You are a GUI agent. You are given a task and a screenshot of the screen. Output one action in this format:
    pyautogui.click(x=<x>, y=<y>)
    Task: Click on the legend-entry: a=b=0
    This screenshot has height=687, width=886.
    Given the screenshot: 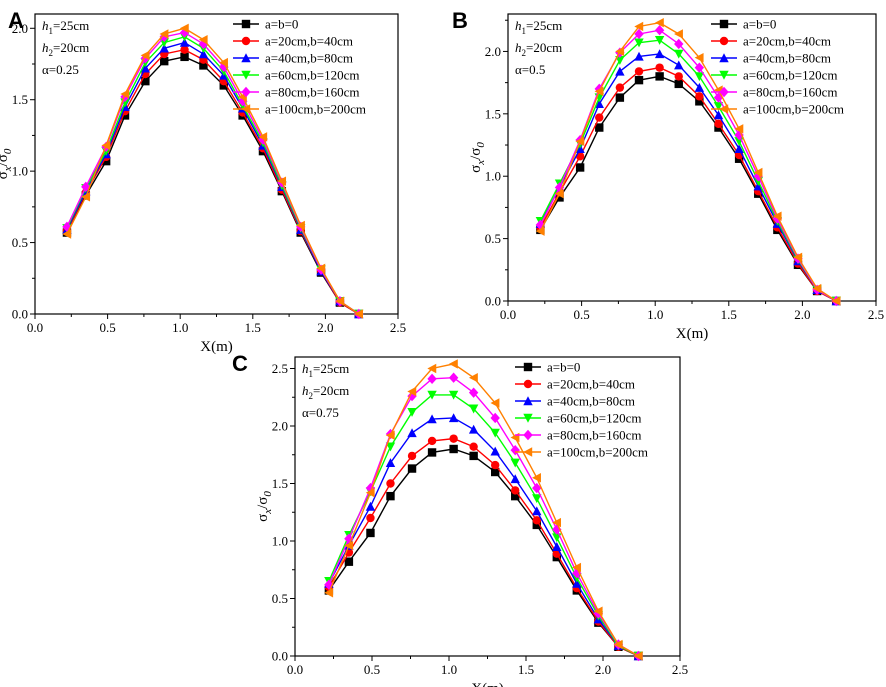 What is the action you would take?
    pyautogui.click(x=265, y=24)
    